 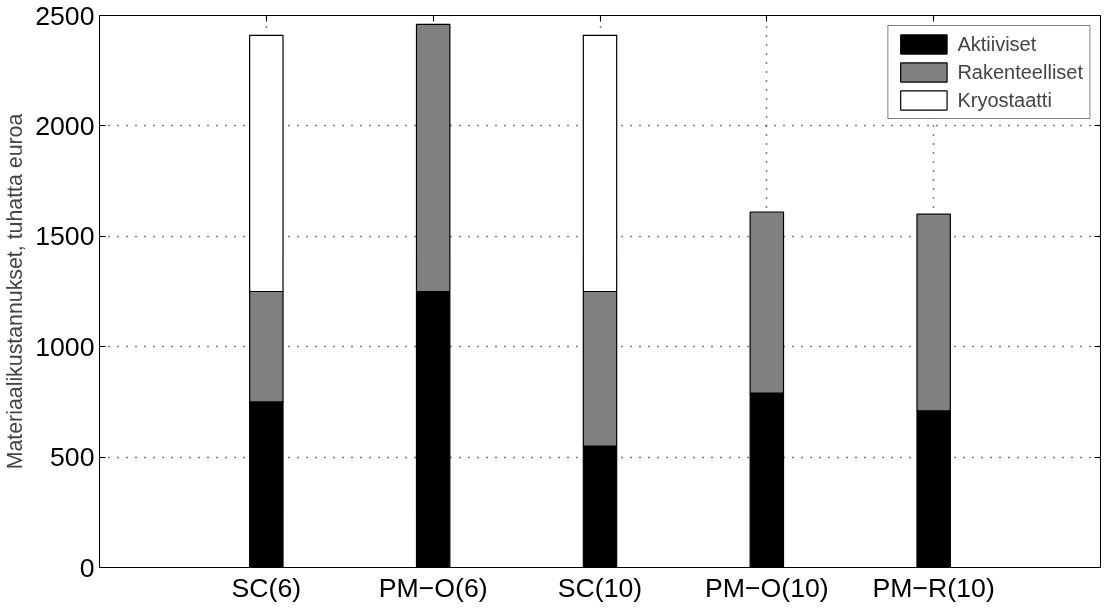 I want to click on legend-label: Rakenteelliset, so click(x=1020, y=72).